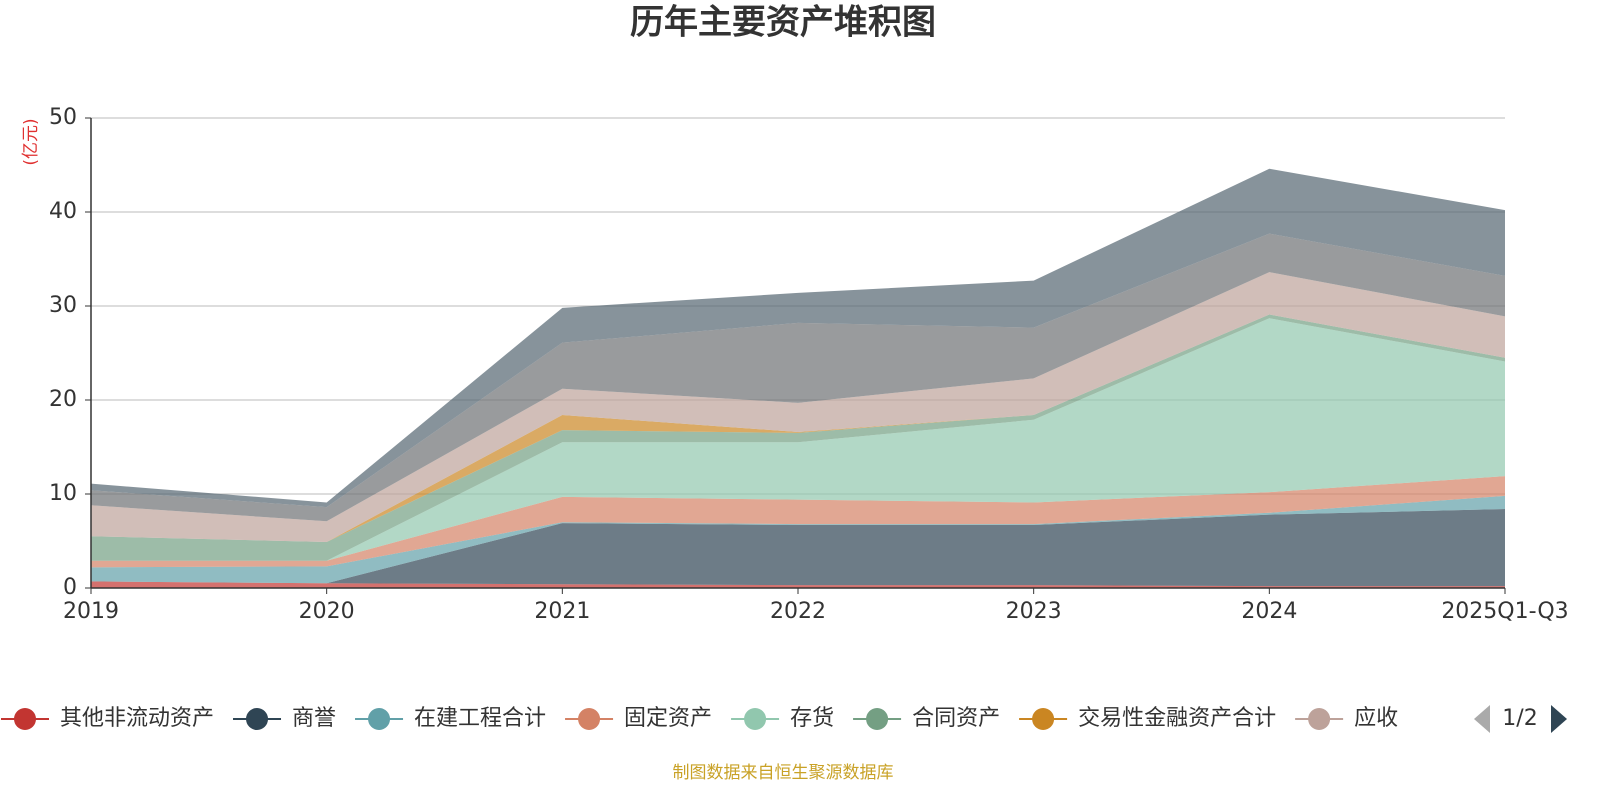  I want to click on source-note: 制图数据来自恒生聚源数据库, so click(783, 773).